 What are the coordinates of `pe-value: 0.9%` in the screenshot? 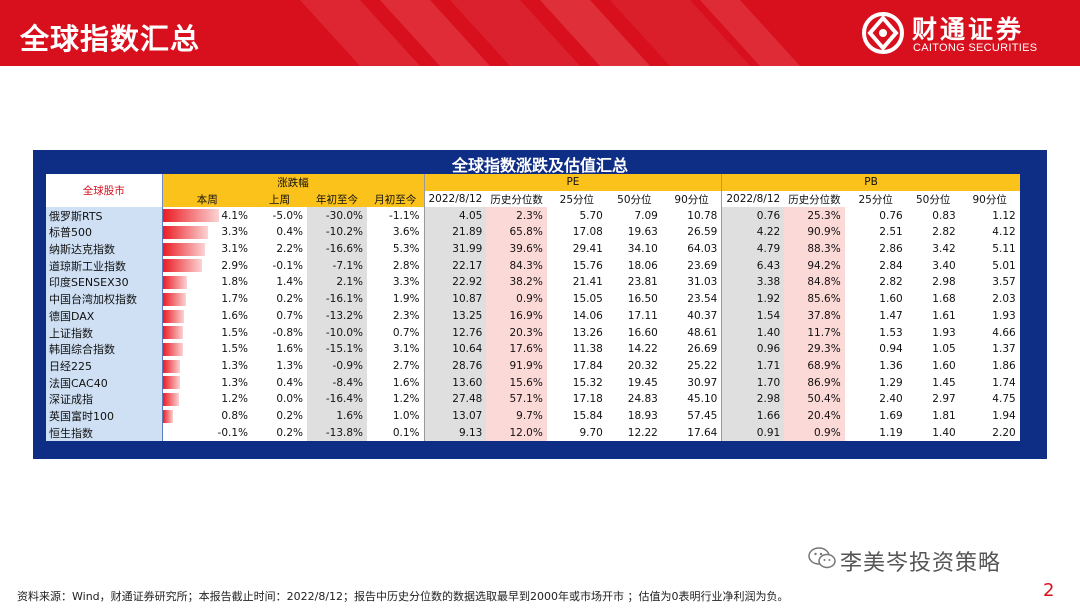 It's located at (516, 299).